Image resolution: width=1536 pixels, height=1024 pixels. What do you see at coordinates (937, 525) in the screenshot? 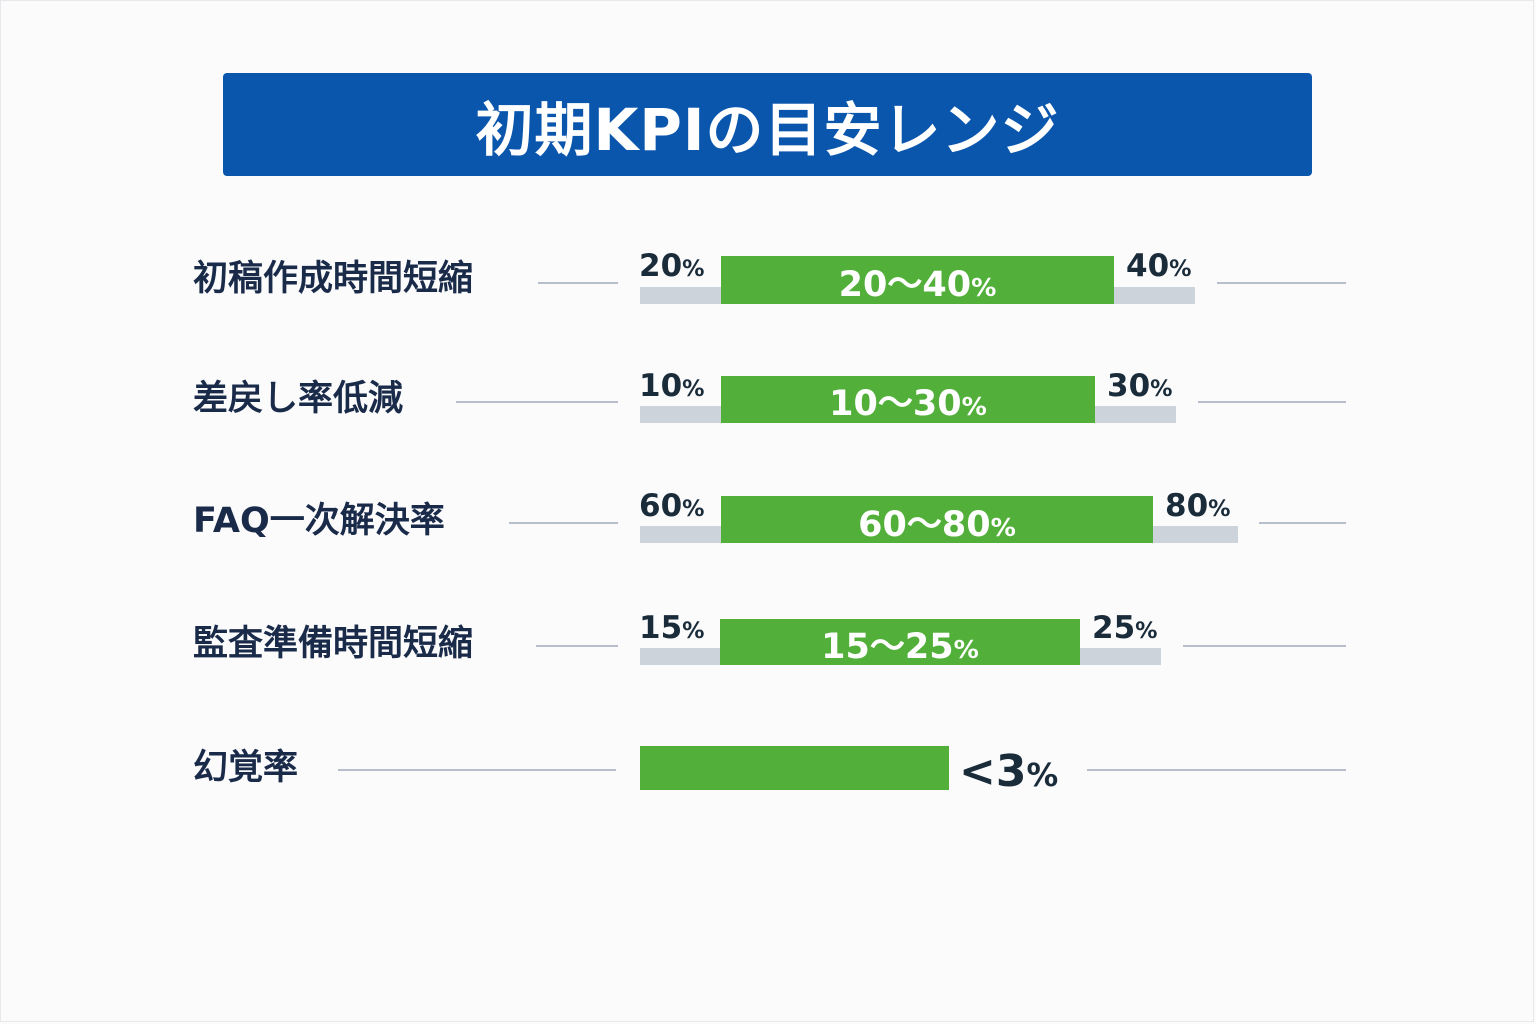
I see `row-3-range-label: 60〜80%` at bounding box center [937, 525].